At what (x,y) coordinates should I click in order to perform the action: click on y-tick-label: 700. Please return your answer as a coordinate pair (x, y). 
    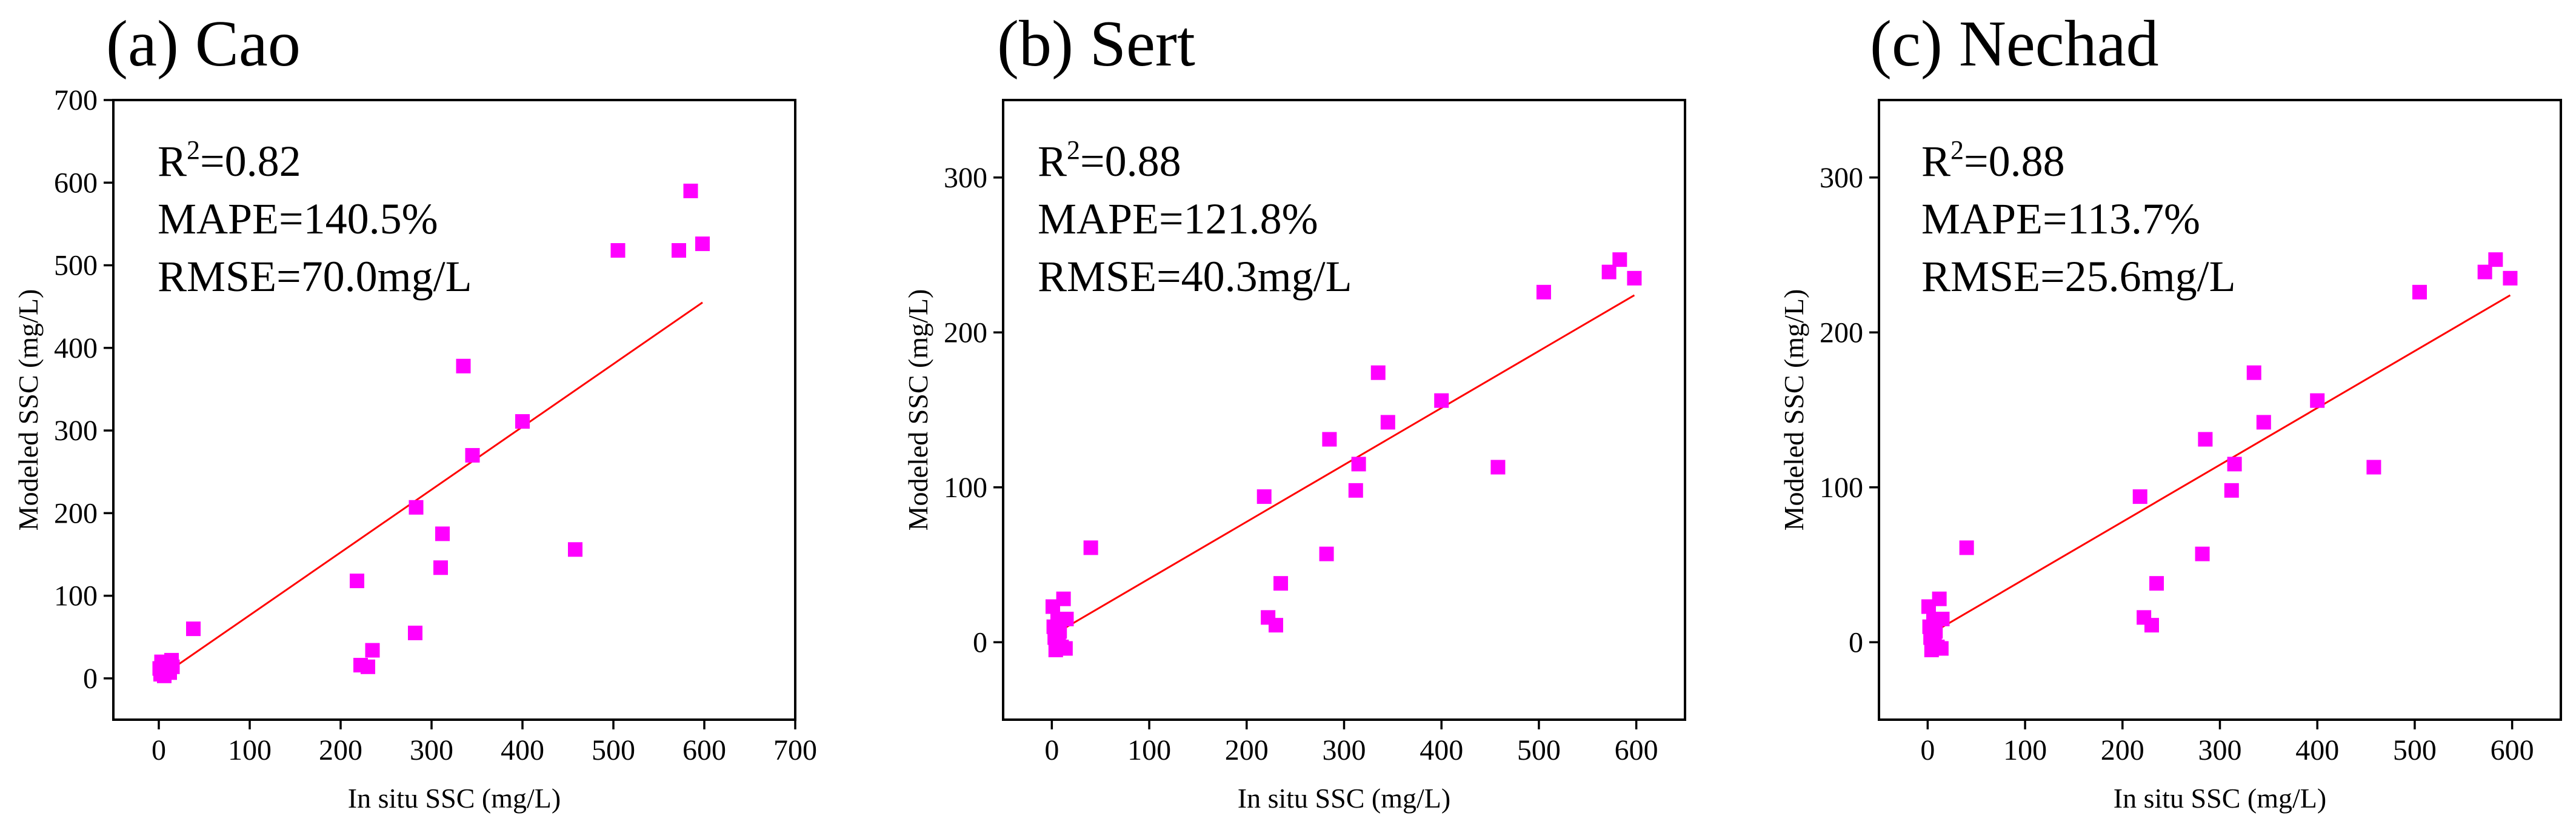
    Looking at the image, I should click on (76, 100).